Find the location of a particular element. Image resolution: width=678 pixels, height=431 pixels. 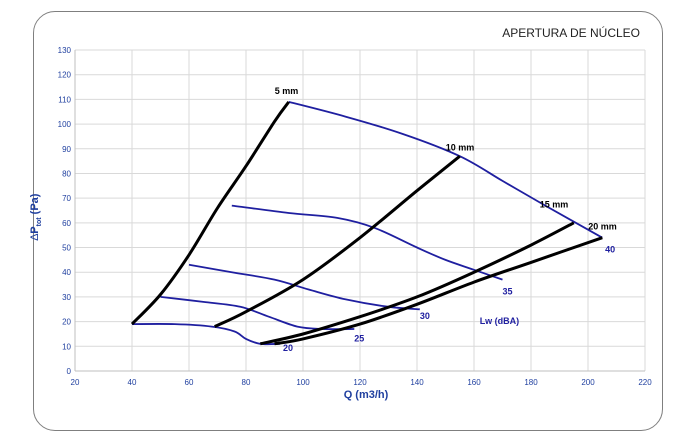

opening-curve-15mm is located at coordinates (417, 283).